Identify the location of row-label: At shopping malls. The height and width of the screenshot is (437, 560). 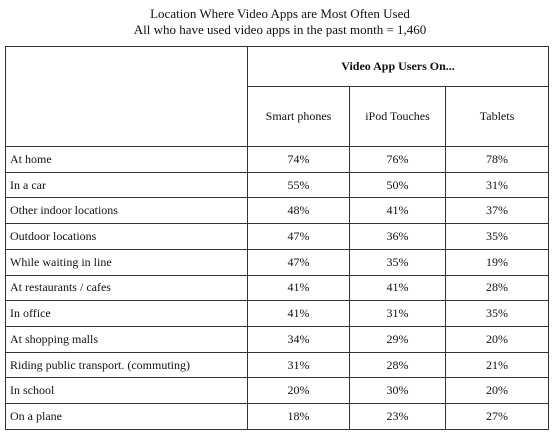
(126, 339).